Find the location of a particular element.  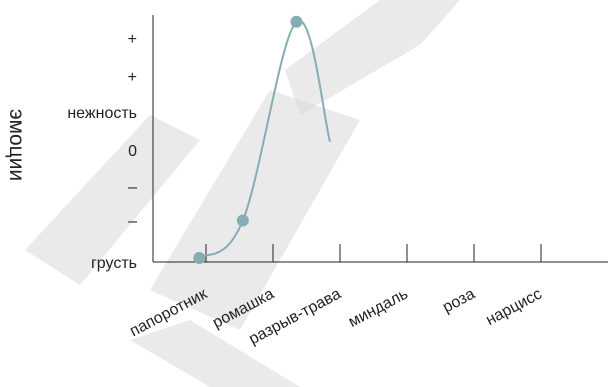

y-tick-label: 0 is located at coordinates (132, 151).